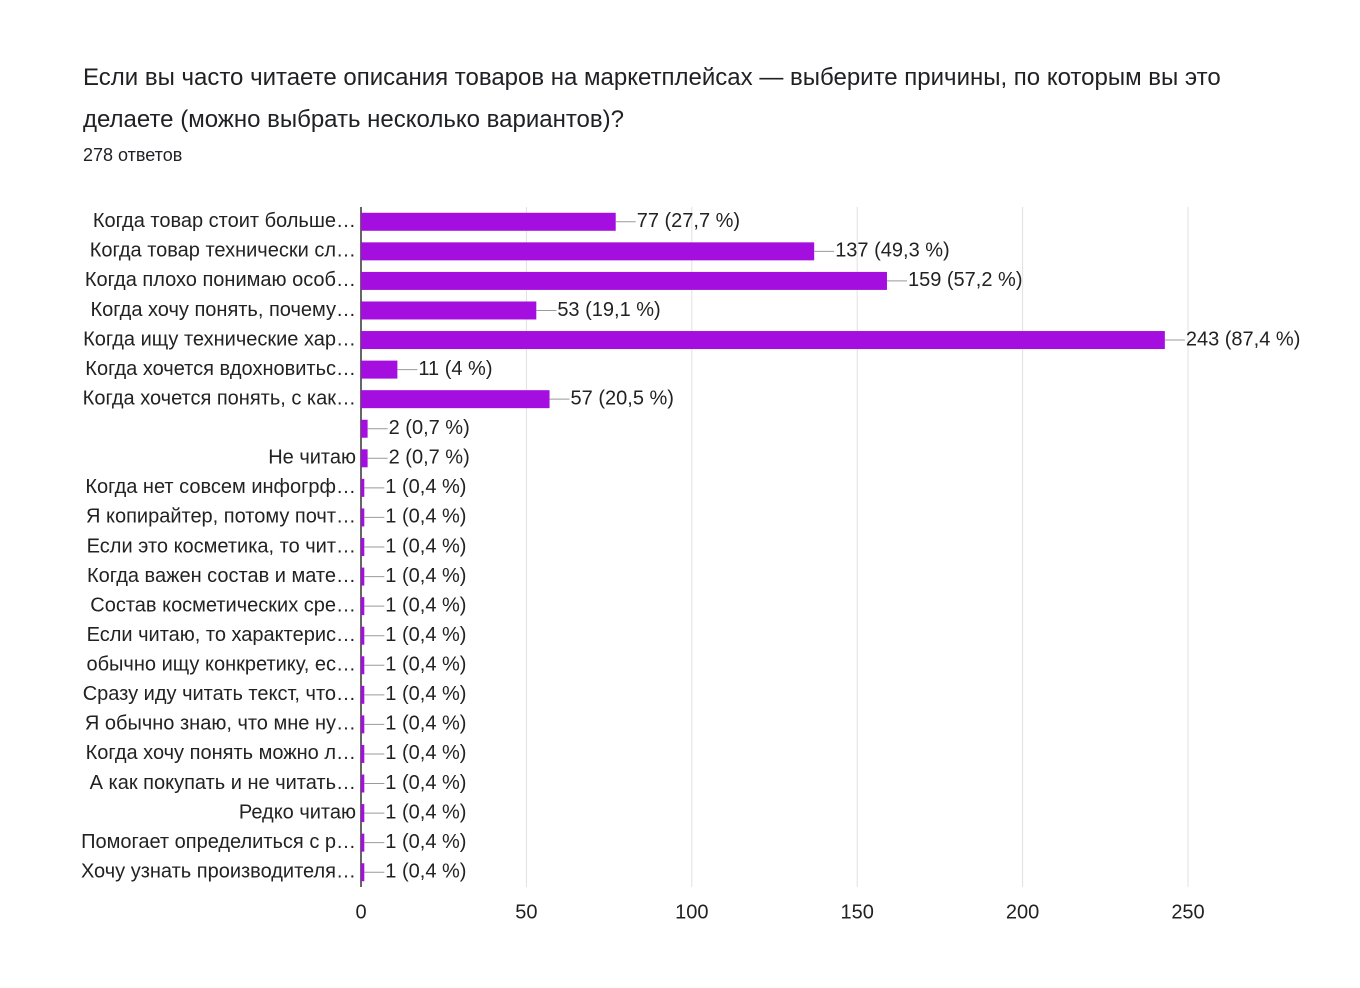 This screenshot has height=988, width=1360. I want to click on x-tick-label: 100, so click(691, 912).